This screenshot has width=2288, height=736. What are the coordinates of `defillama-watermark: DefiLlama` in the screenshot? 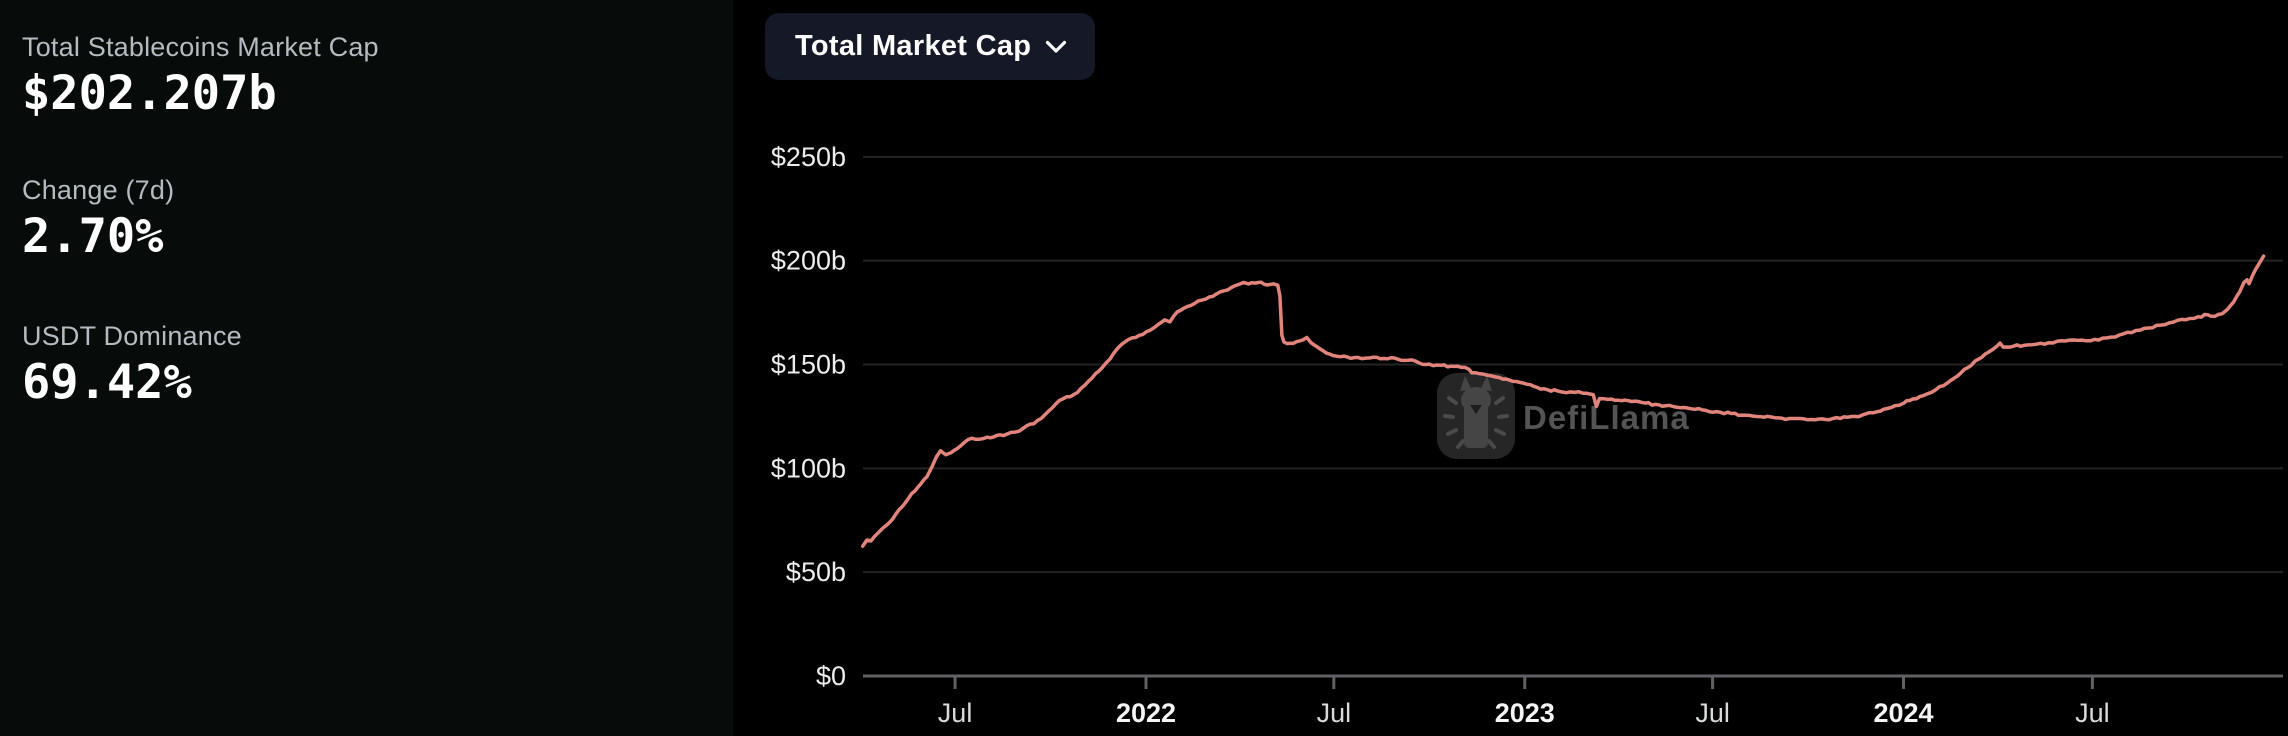 It's located at (1563, 416).